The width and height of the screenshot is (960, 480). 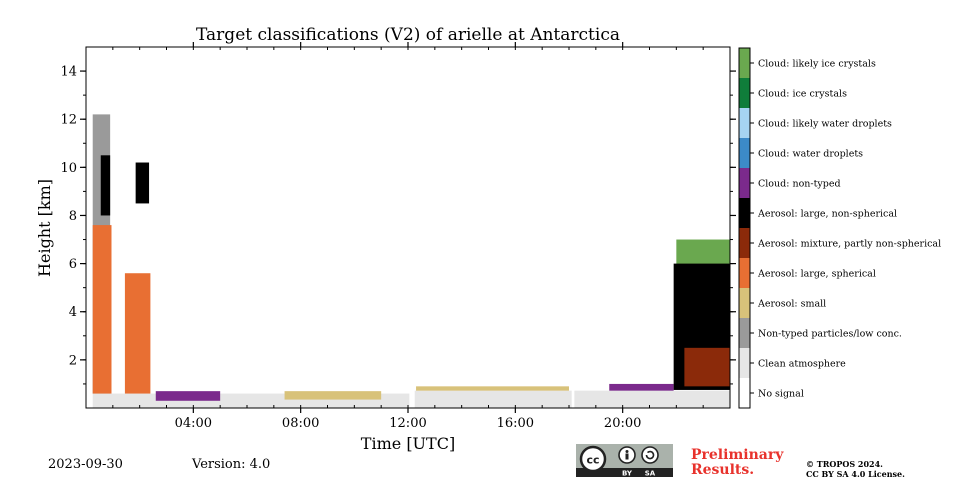 I want to click on preliminary-results-note: Preliminary Results., so click(x=737, y=462).